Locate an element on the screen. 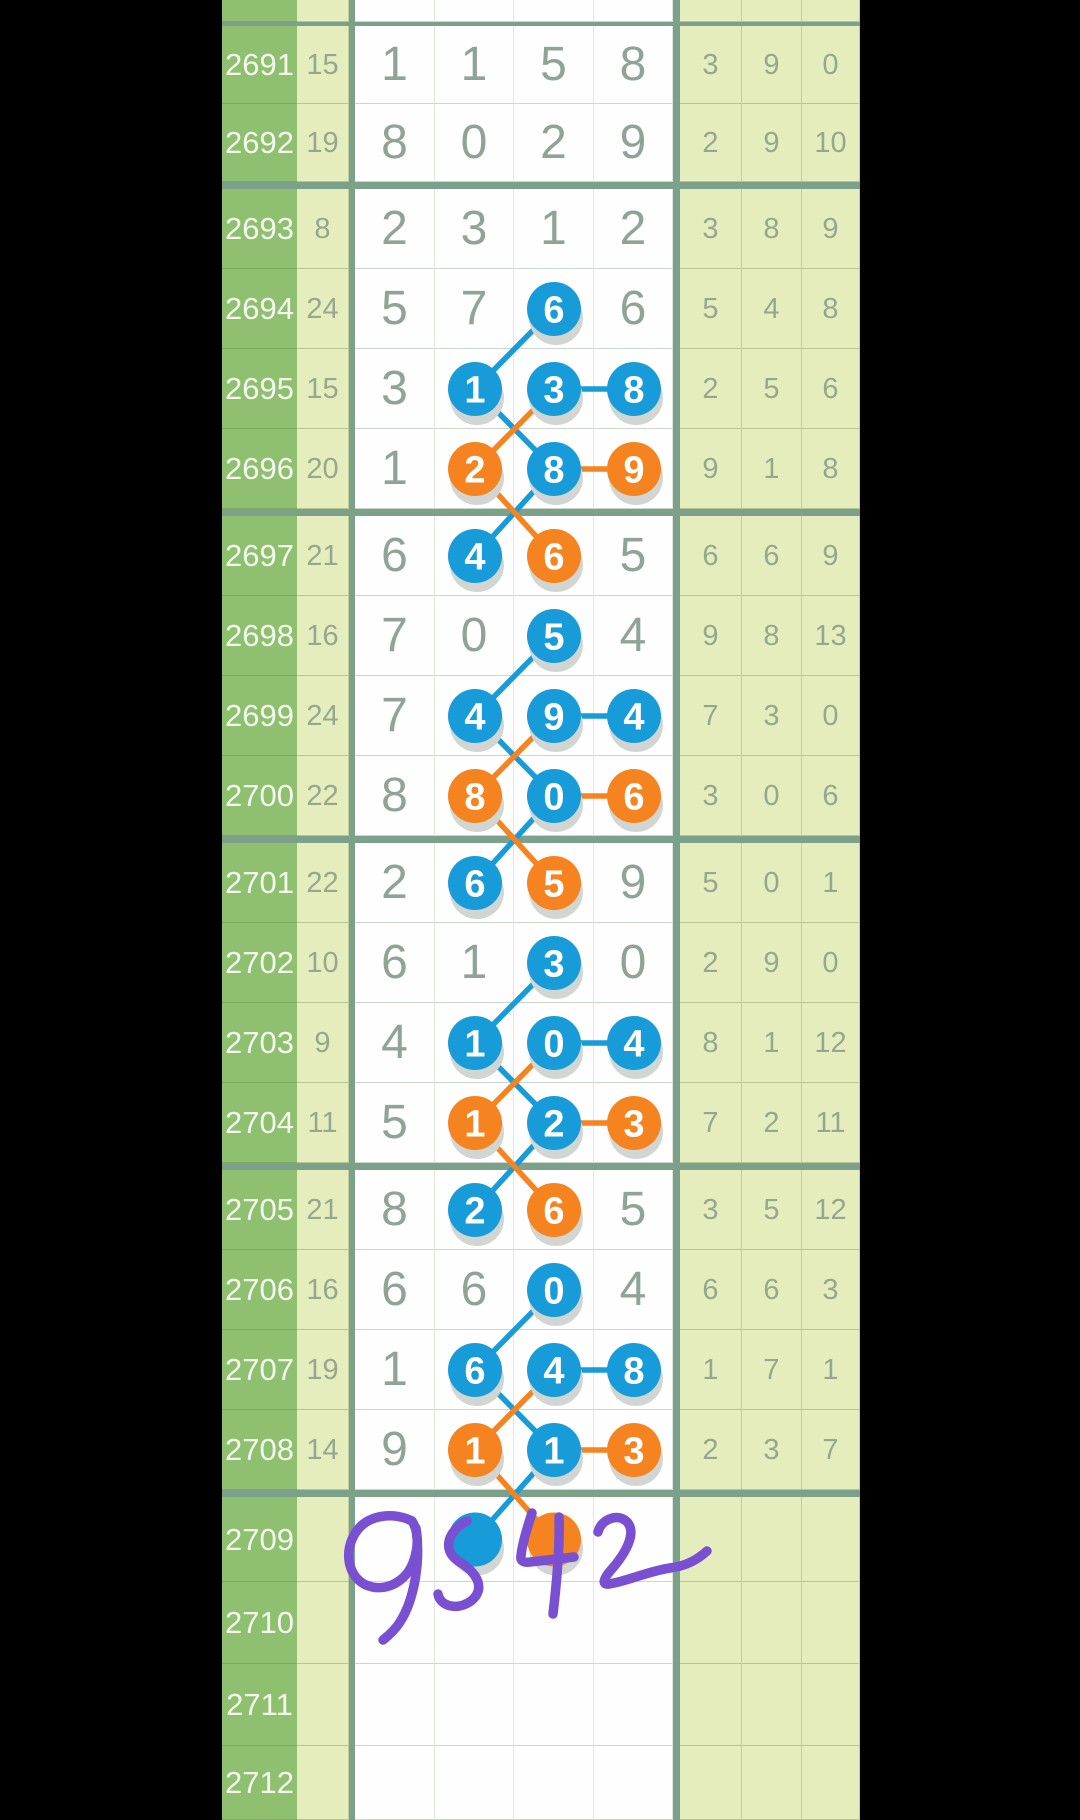 The height and width of the screenshot is (1820, 1080). period-cell-text: 2701 is located at coordinates (259, 882).